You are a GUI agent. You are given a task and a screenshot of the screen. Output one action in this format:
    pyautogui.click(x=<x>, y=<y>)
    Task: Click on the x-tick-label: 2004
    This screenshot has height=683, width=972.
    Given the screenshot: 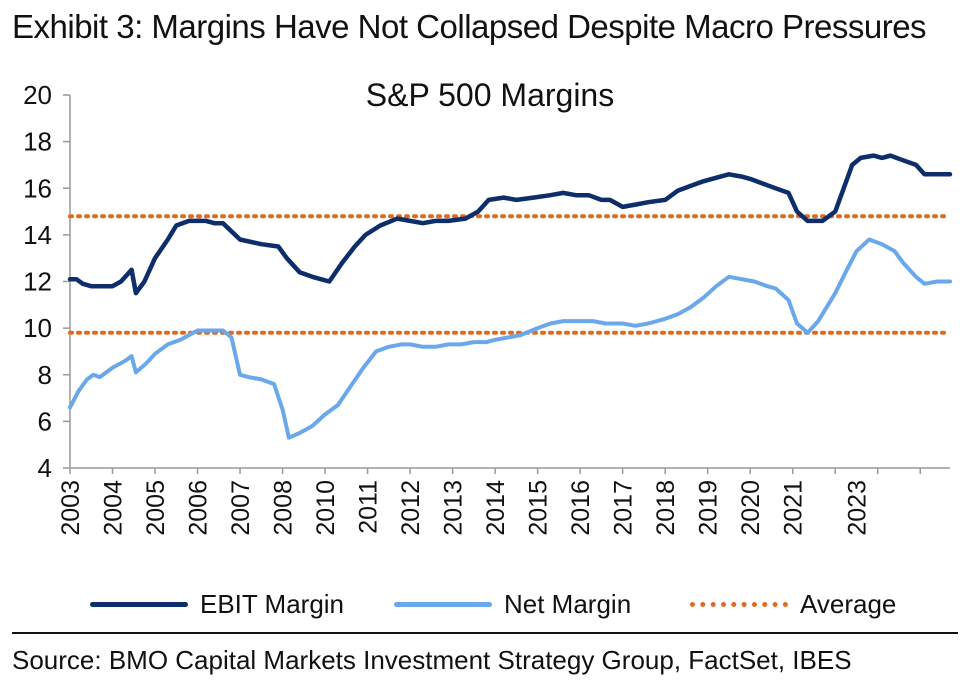 What is the action you would take?
    pyautogui.click(x=114, y=508)
    